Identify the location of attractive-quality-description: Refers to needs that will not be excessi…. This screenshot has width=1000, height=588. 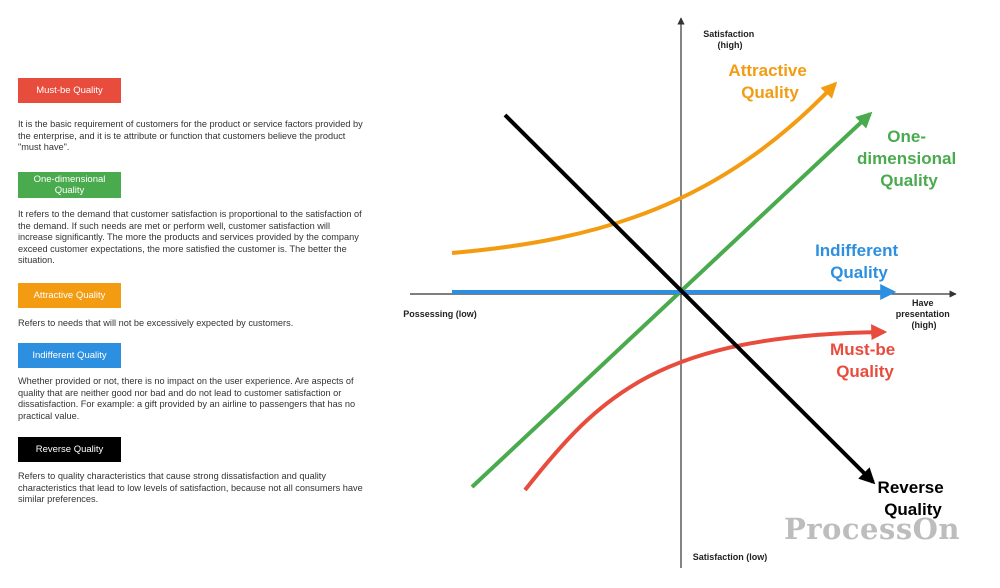
(156, 323).